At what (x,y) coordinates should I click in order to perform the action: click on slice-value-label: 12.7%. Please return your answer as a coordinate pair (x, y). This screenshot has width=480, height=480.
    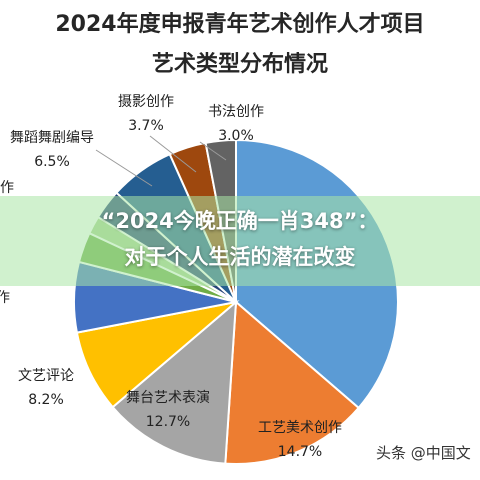
    Looking at the image, I should click on (168, 422).